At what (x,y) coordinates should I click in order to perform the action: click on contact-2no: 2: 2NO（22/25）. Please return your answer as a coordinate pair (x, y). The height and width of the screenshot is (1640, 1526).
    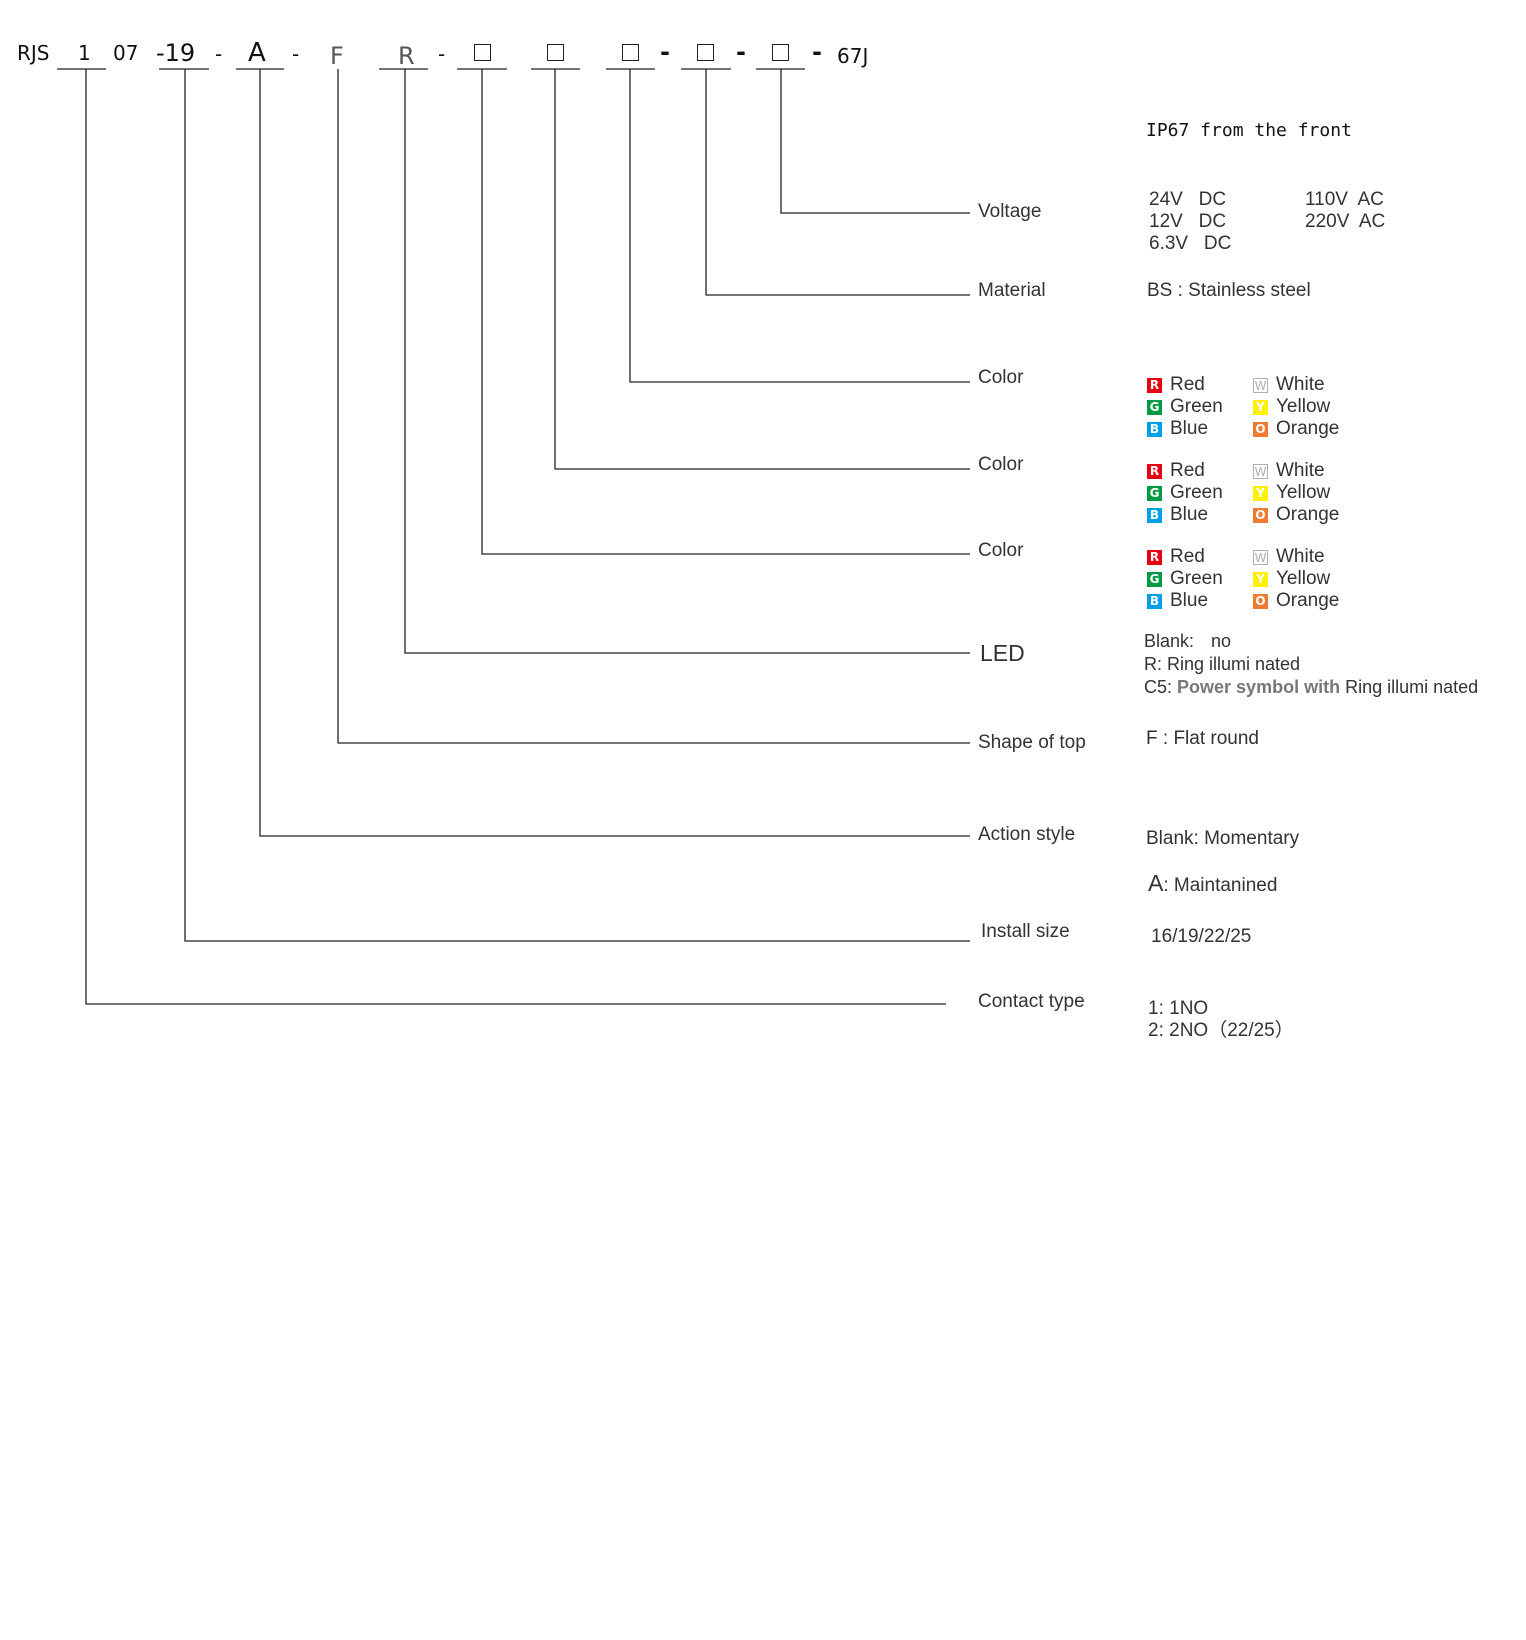
    Looking at the image, I should click on (1221, 1030).